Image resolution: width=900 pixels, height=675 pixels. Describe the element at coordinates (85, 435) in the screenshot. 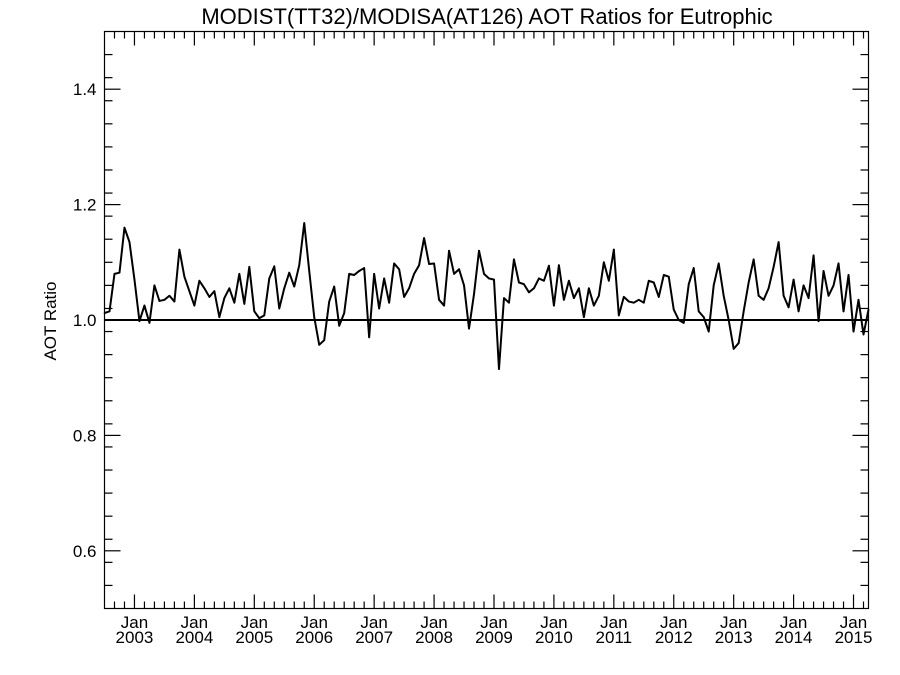

I see `y-tick-label: 0.8` at that location.